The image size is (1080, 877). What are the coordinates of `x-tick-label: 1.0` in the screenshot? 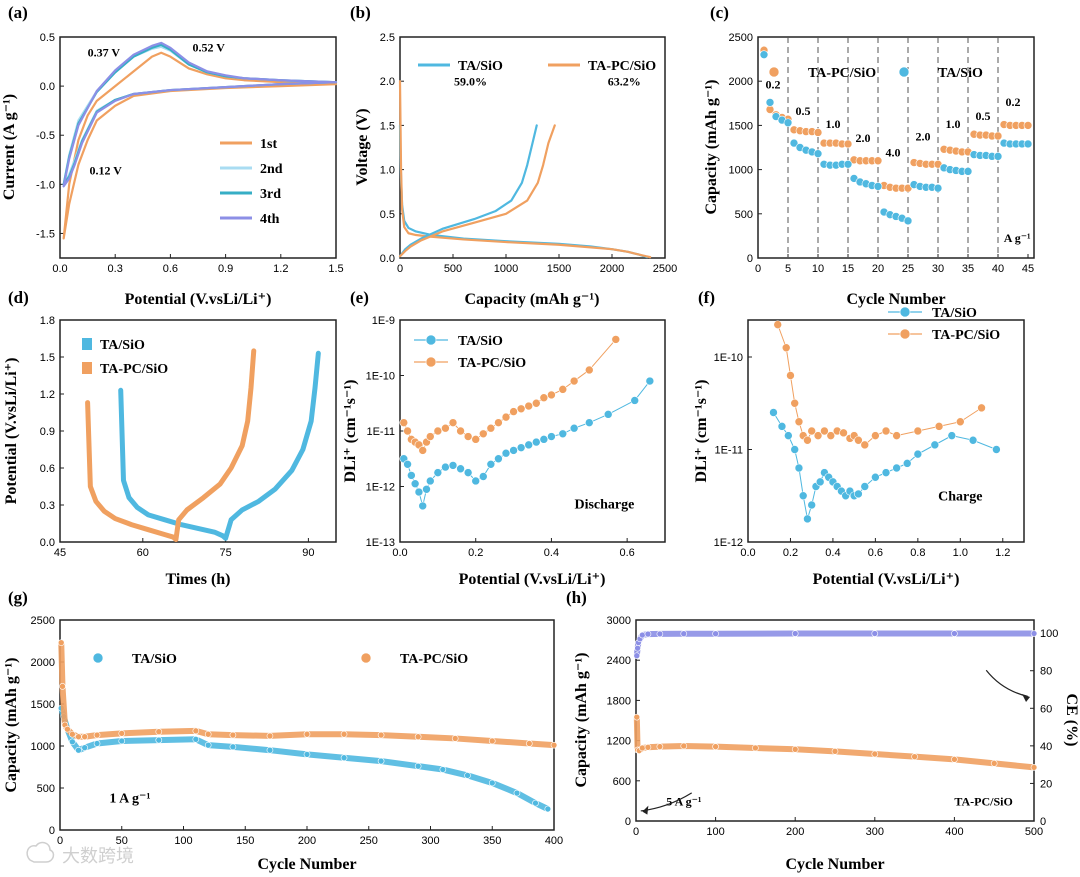 It's located at (960, 553).